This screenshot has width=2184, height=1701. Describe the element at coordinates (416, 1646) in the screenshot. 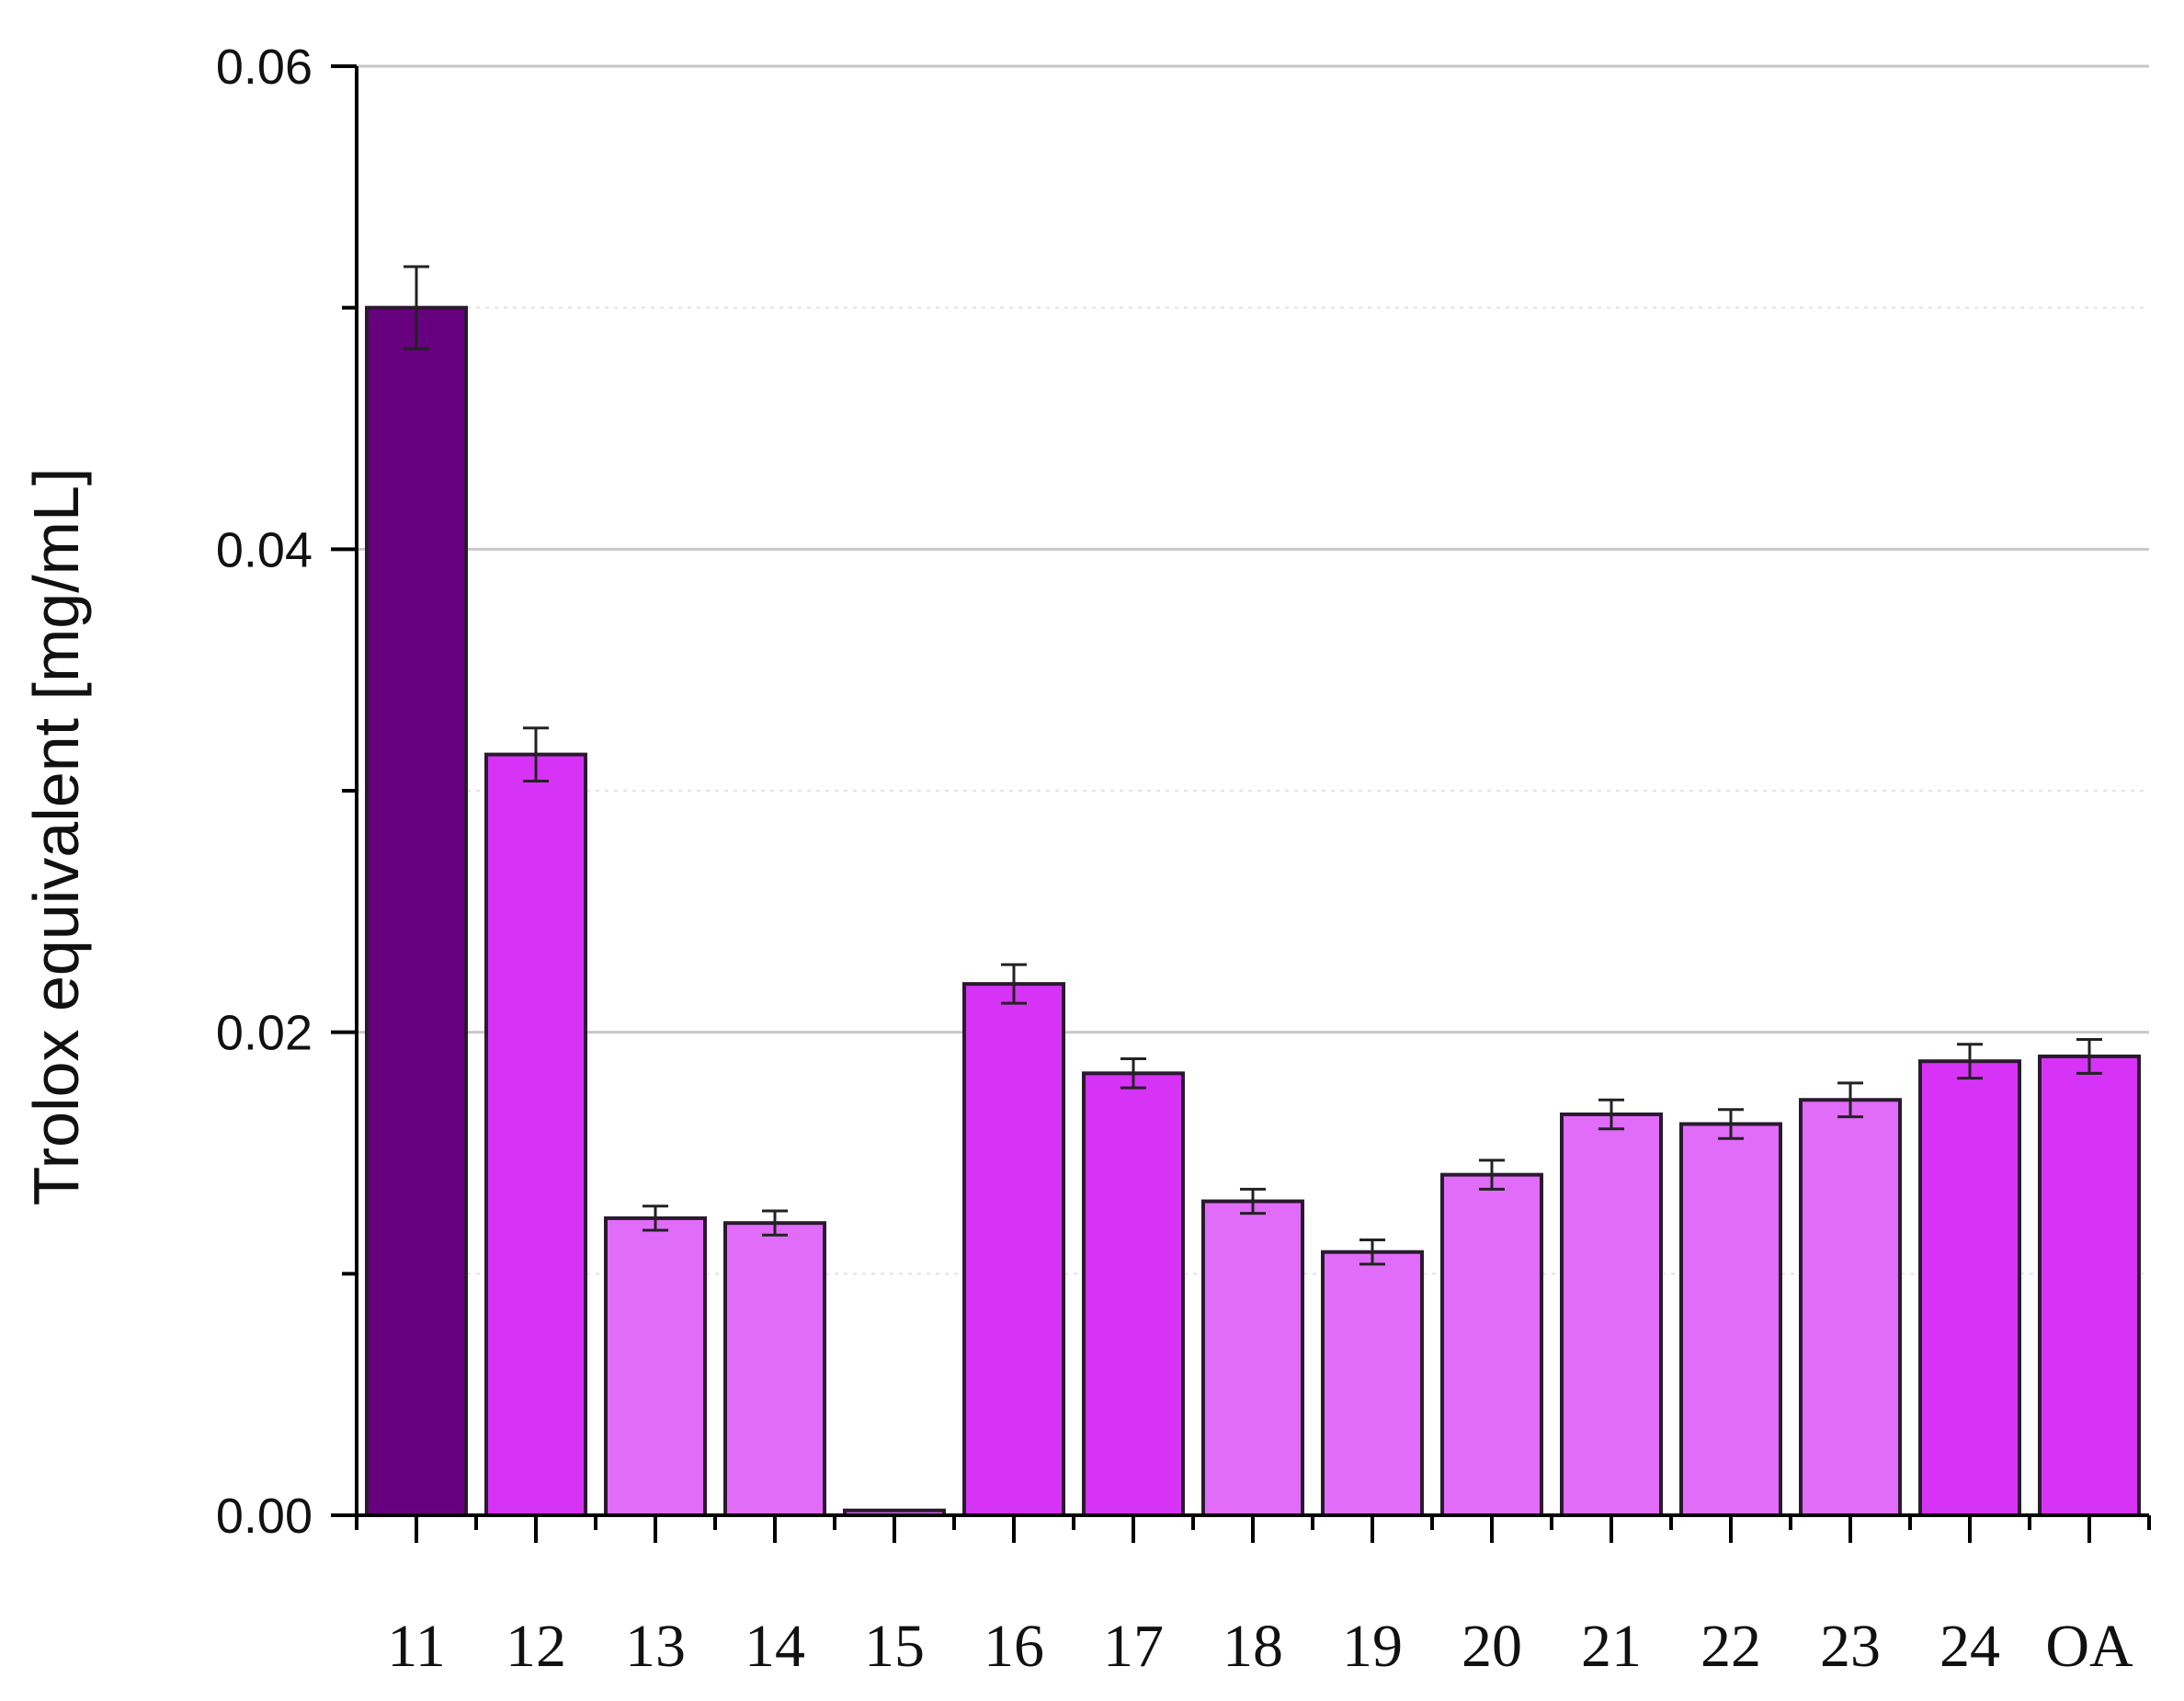

I see `x-tick-label: 11` at that location.